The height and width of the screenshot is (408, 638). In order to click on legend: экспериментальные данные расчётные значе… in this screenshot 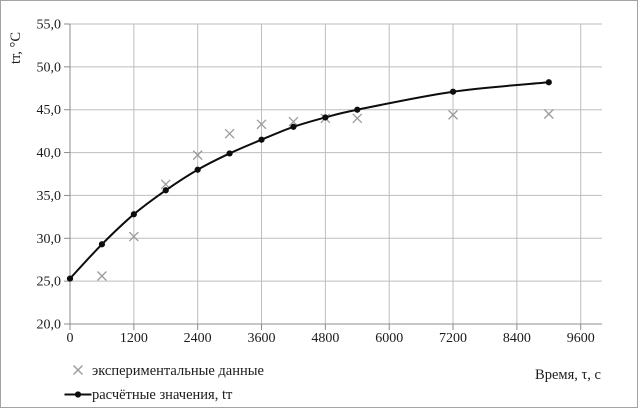, I will do `click(164, 383)`.